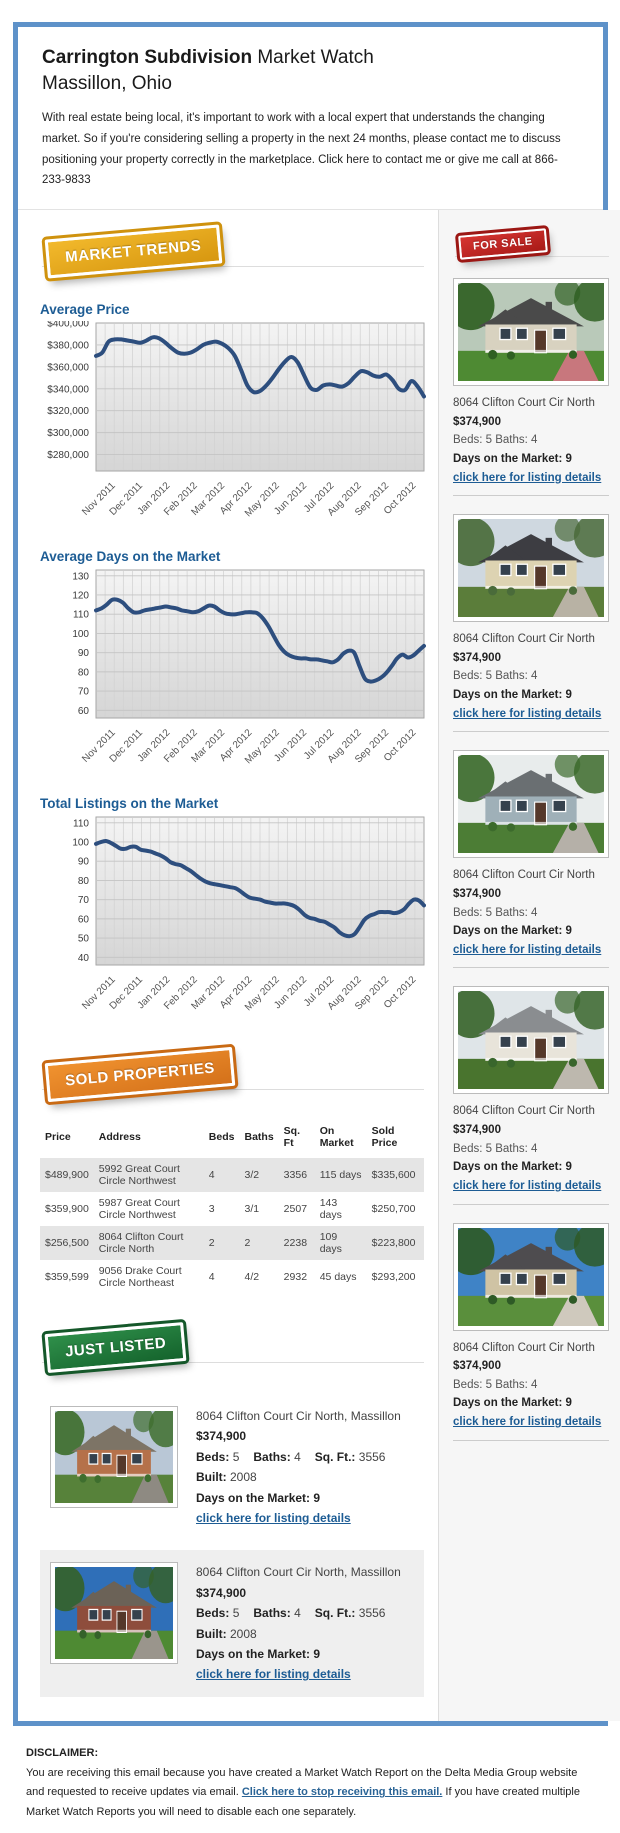  Describe the element at coordinates (393, 1243) in the screenshot. I see `table-cell: $223,800` at that location.